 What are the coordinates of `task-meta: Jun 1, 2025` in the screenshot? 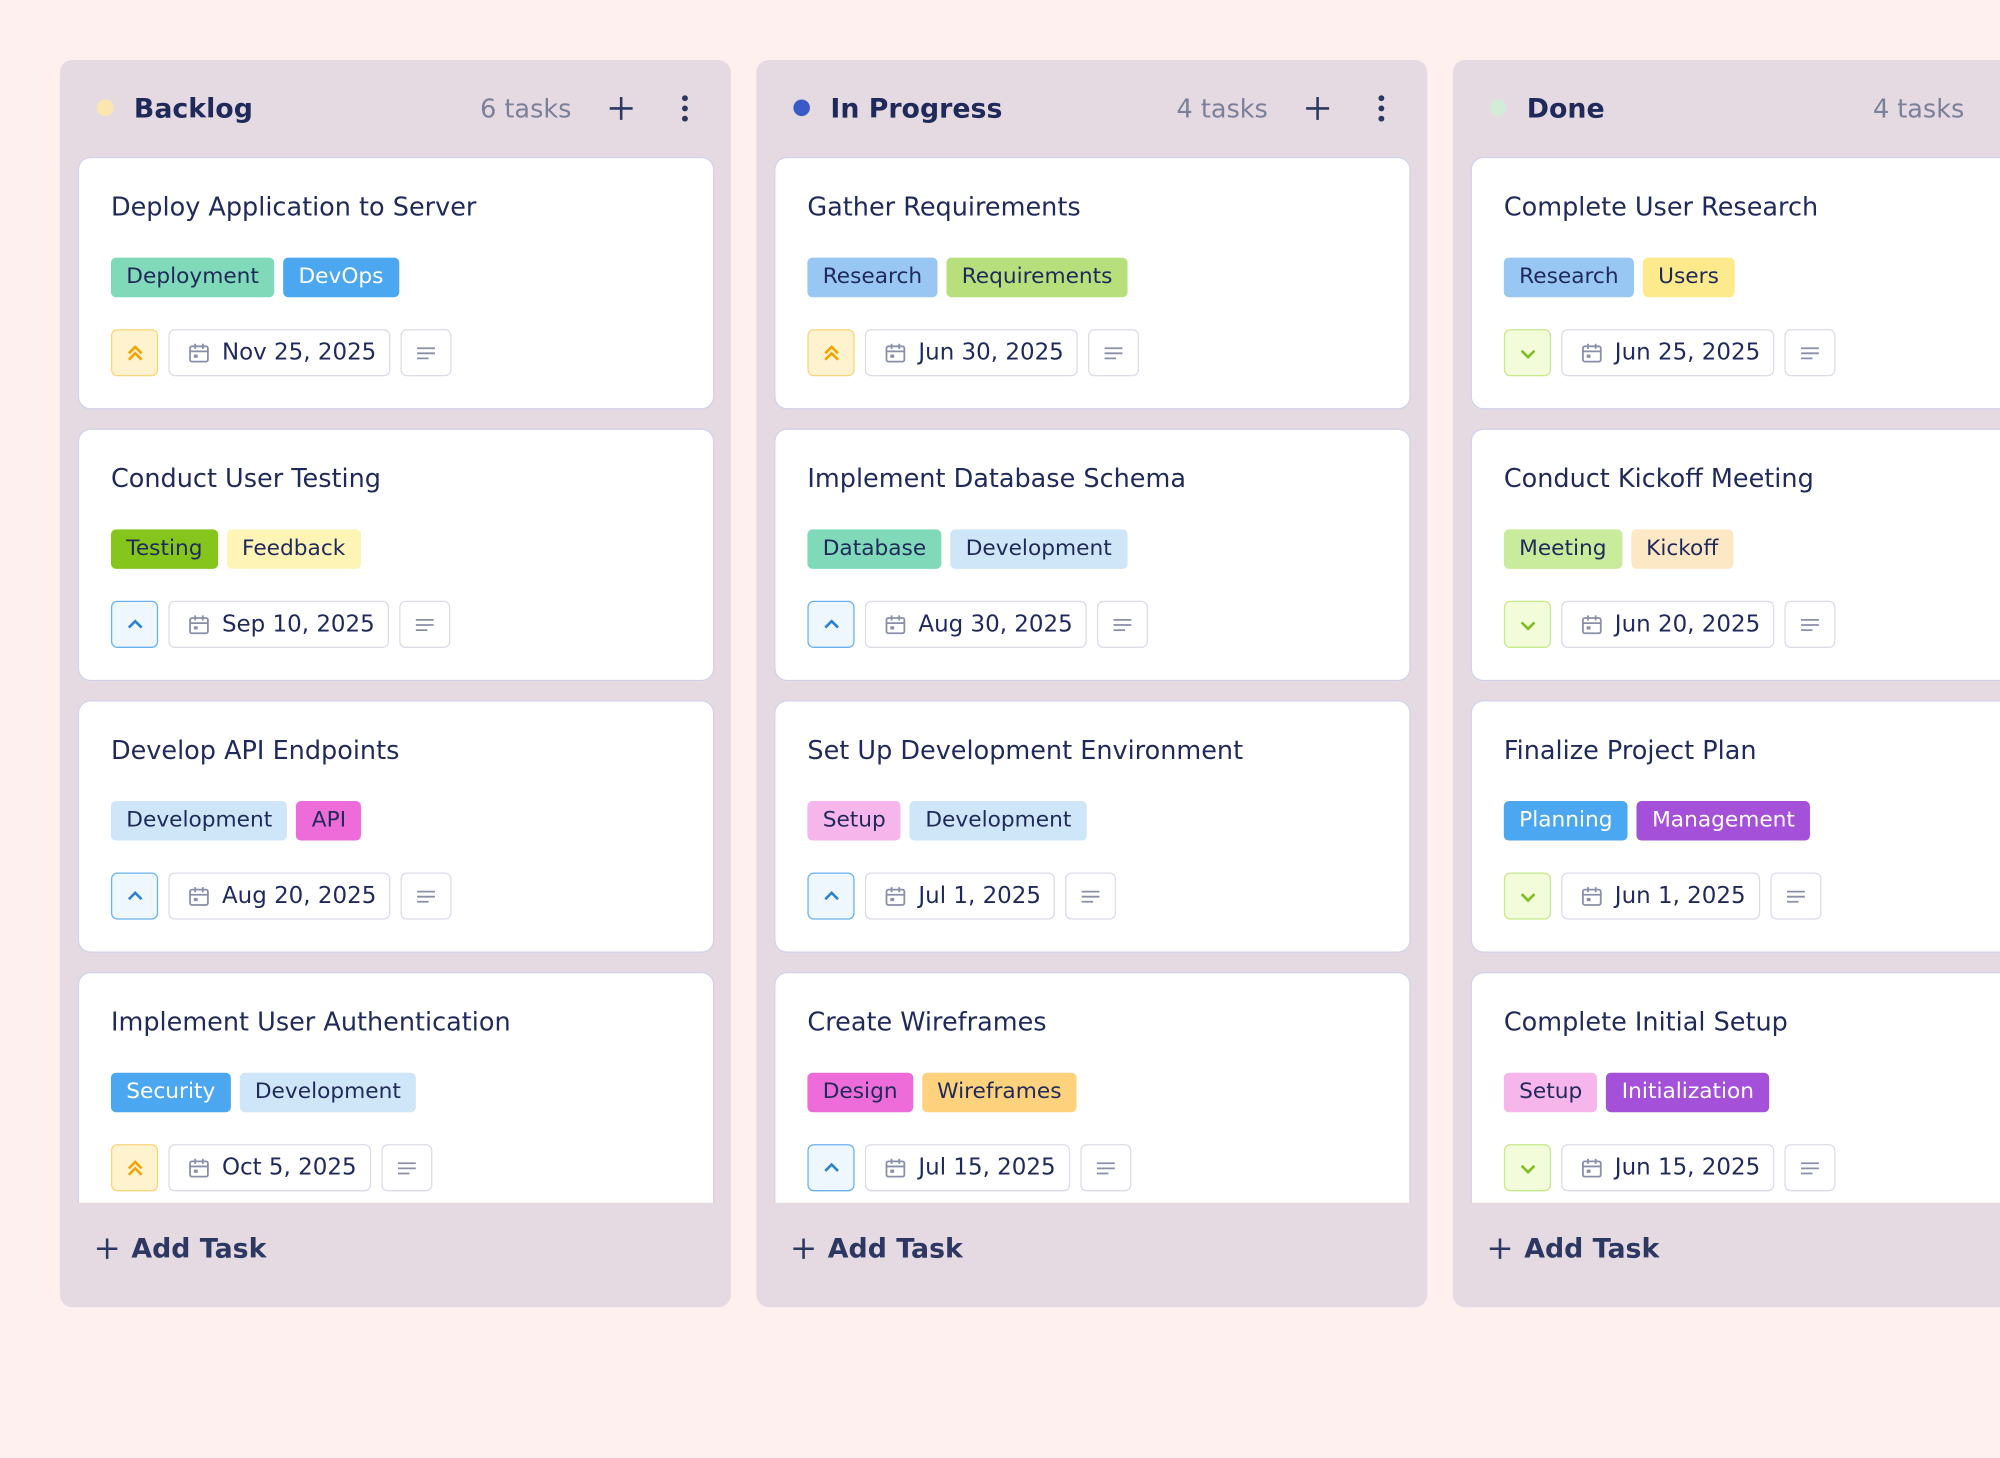 It's located at (1662, 896).